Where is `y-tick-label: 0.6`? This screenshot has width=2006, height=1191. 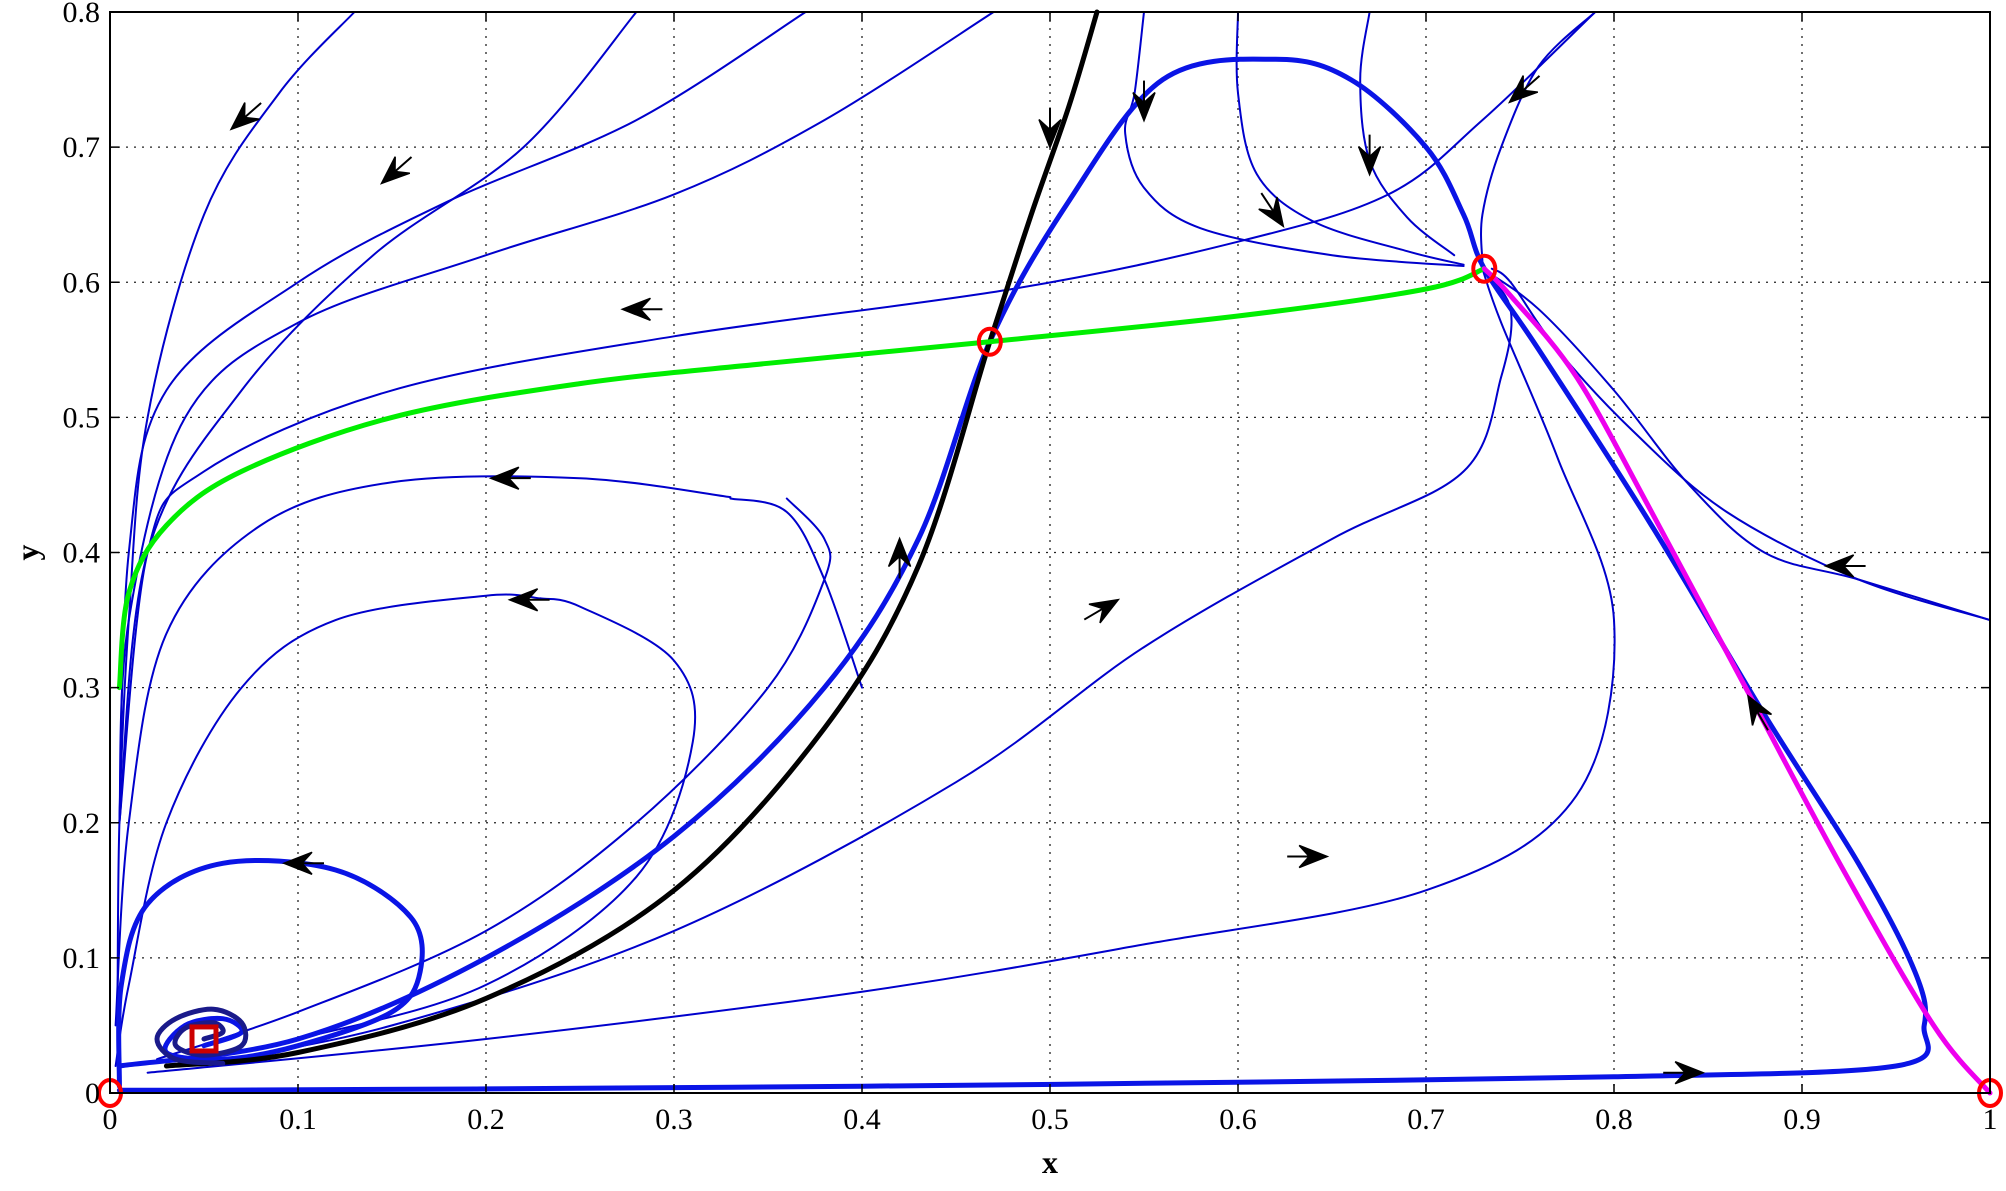
y-tick-label: 0.6 is located at coordinates (82, 282).